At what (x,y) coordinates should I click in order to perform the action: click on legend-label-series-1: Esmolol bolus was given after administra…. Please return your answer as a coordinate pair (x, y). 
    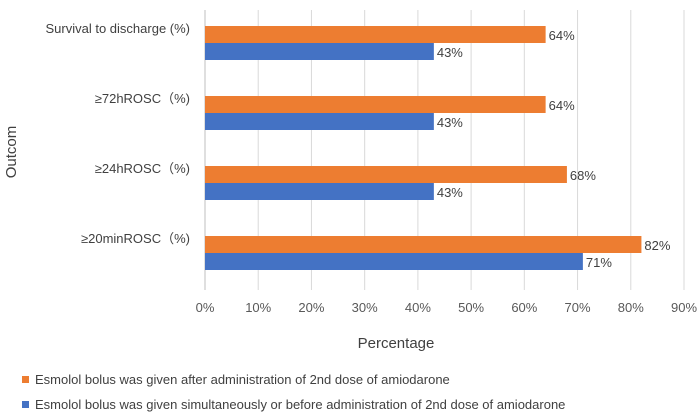
    Looking at the image, I should click on (242, 379).